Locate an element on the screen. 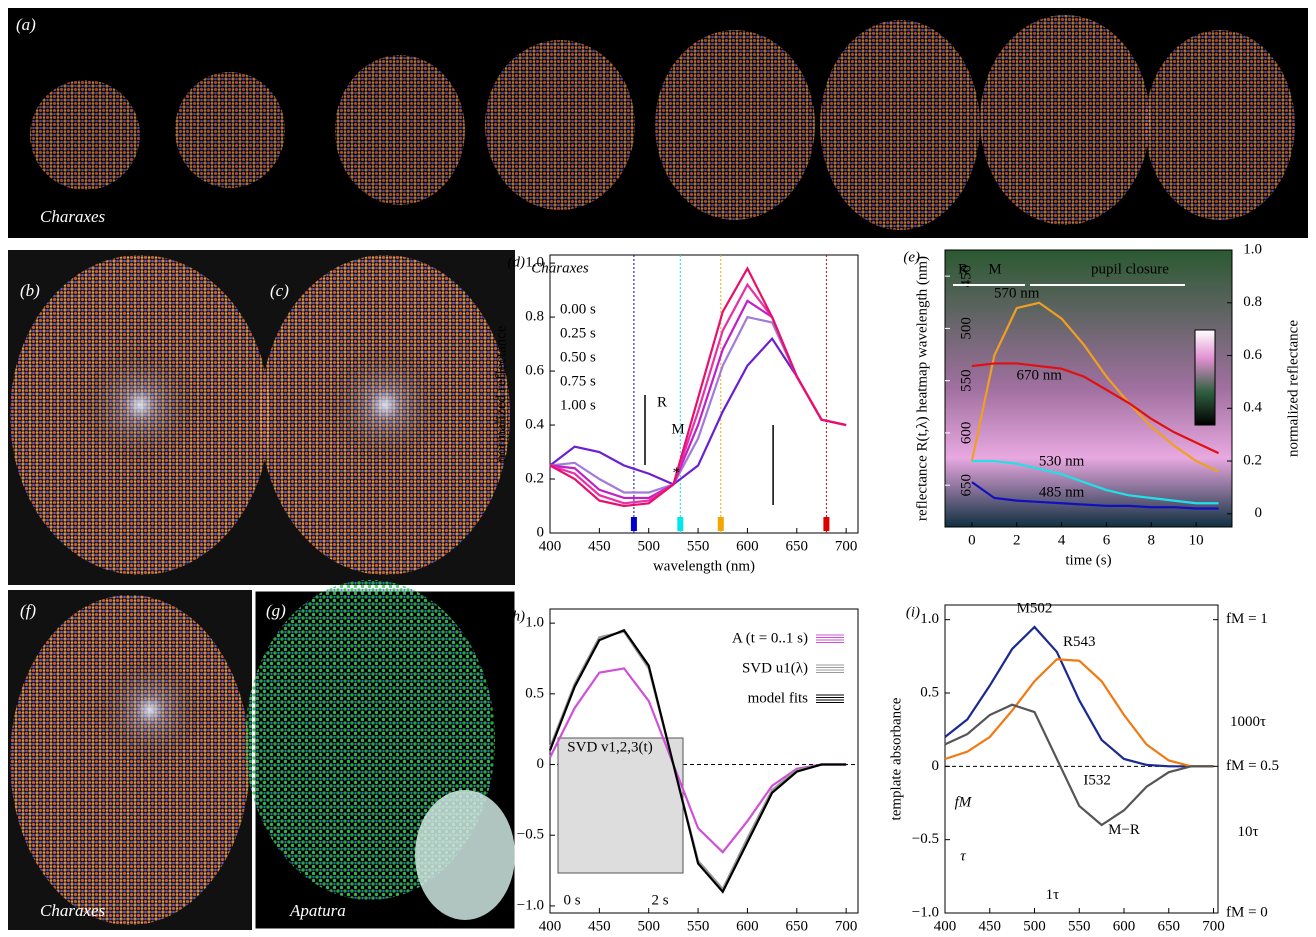 Image resolution: width=1316 pixels, height=937 pixels. y-axis-label: template absorbance is located at coordinates (896, 758).